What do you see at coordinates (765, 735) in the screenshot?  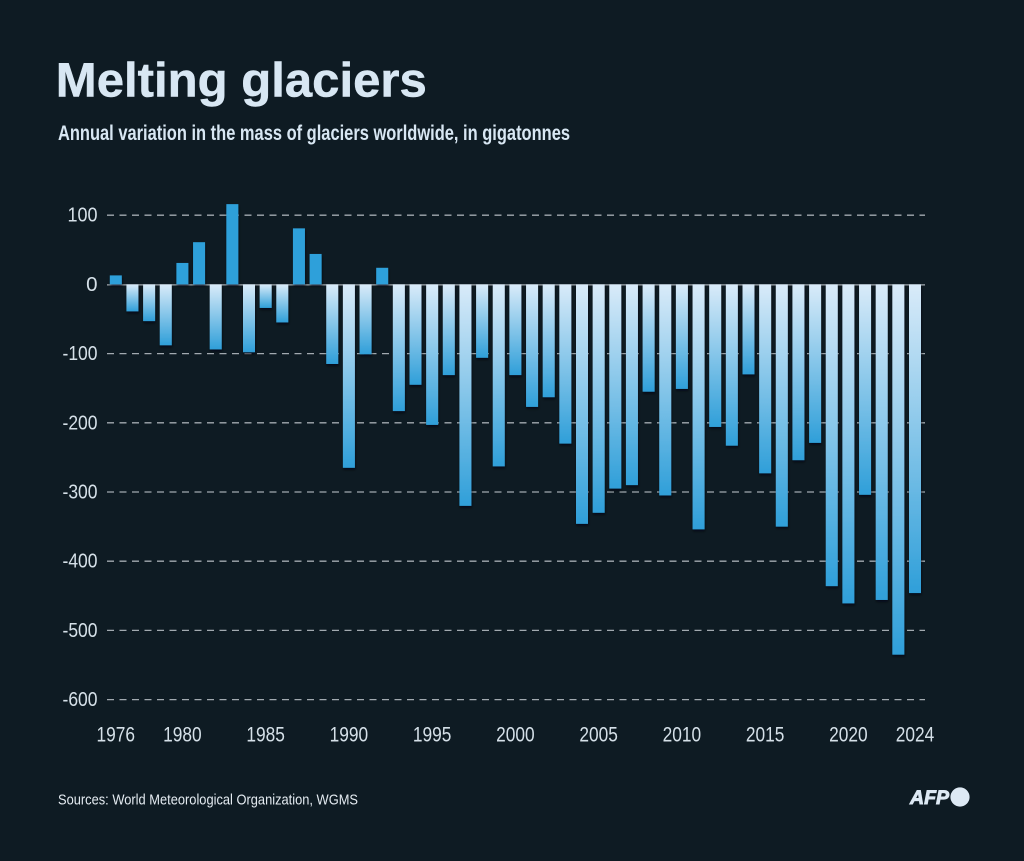 I see `svg-text: 2015` at bounding box center [765, 735].